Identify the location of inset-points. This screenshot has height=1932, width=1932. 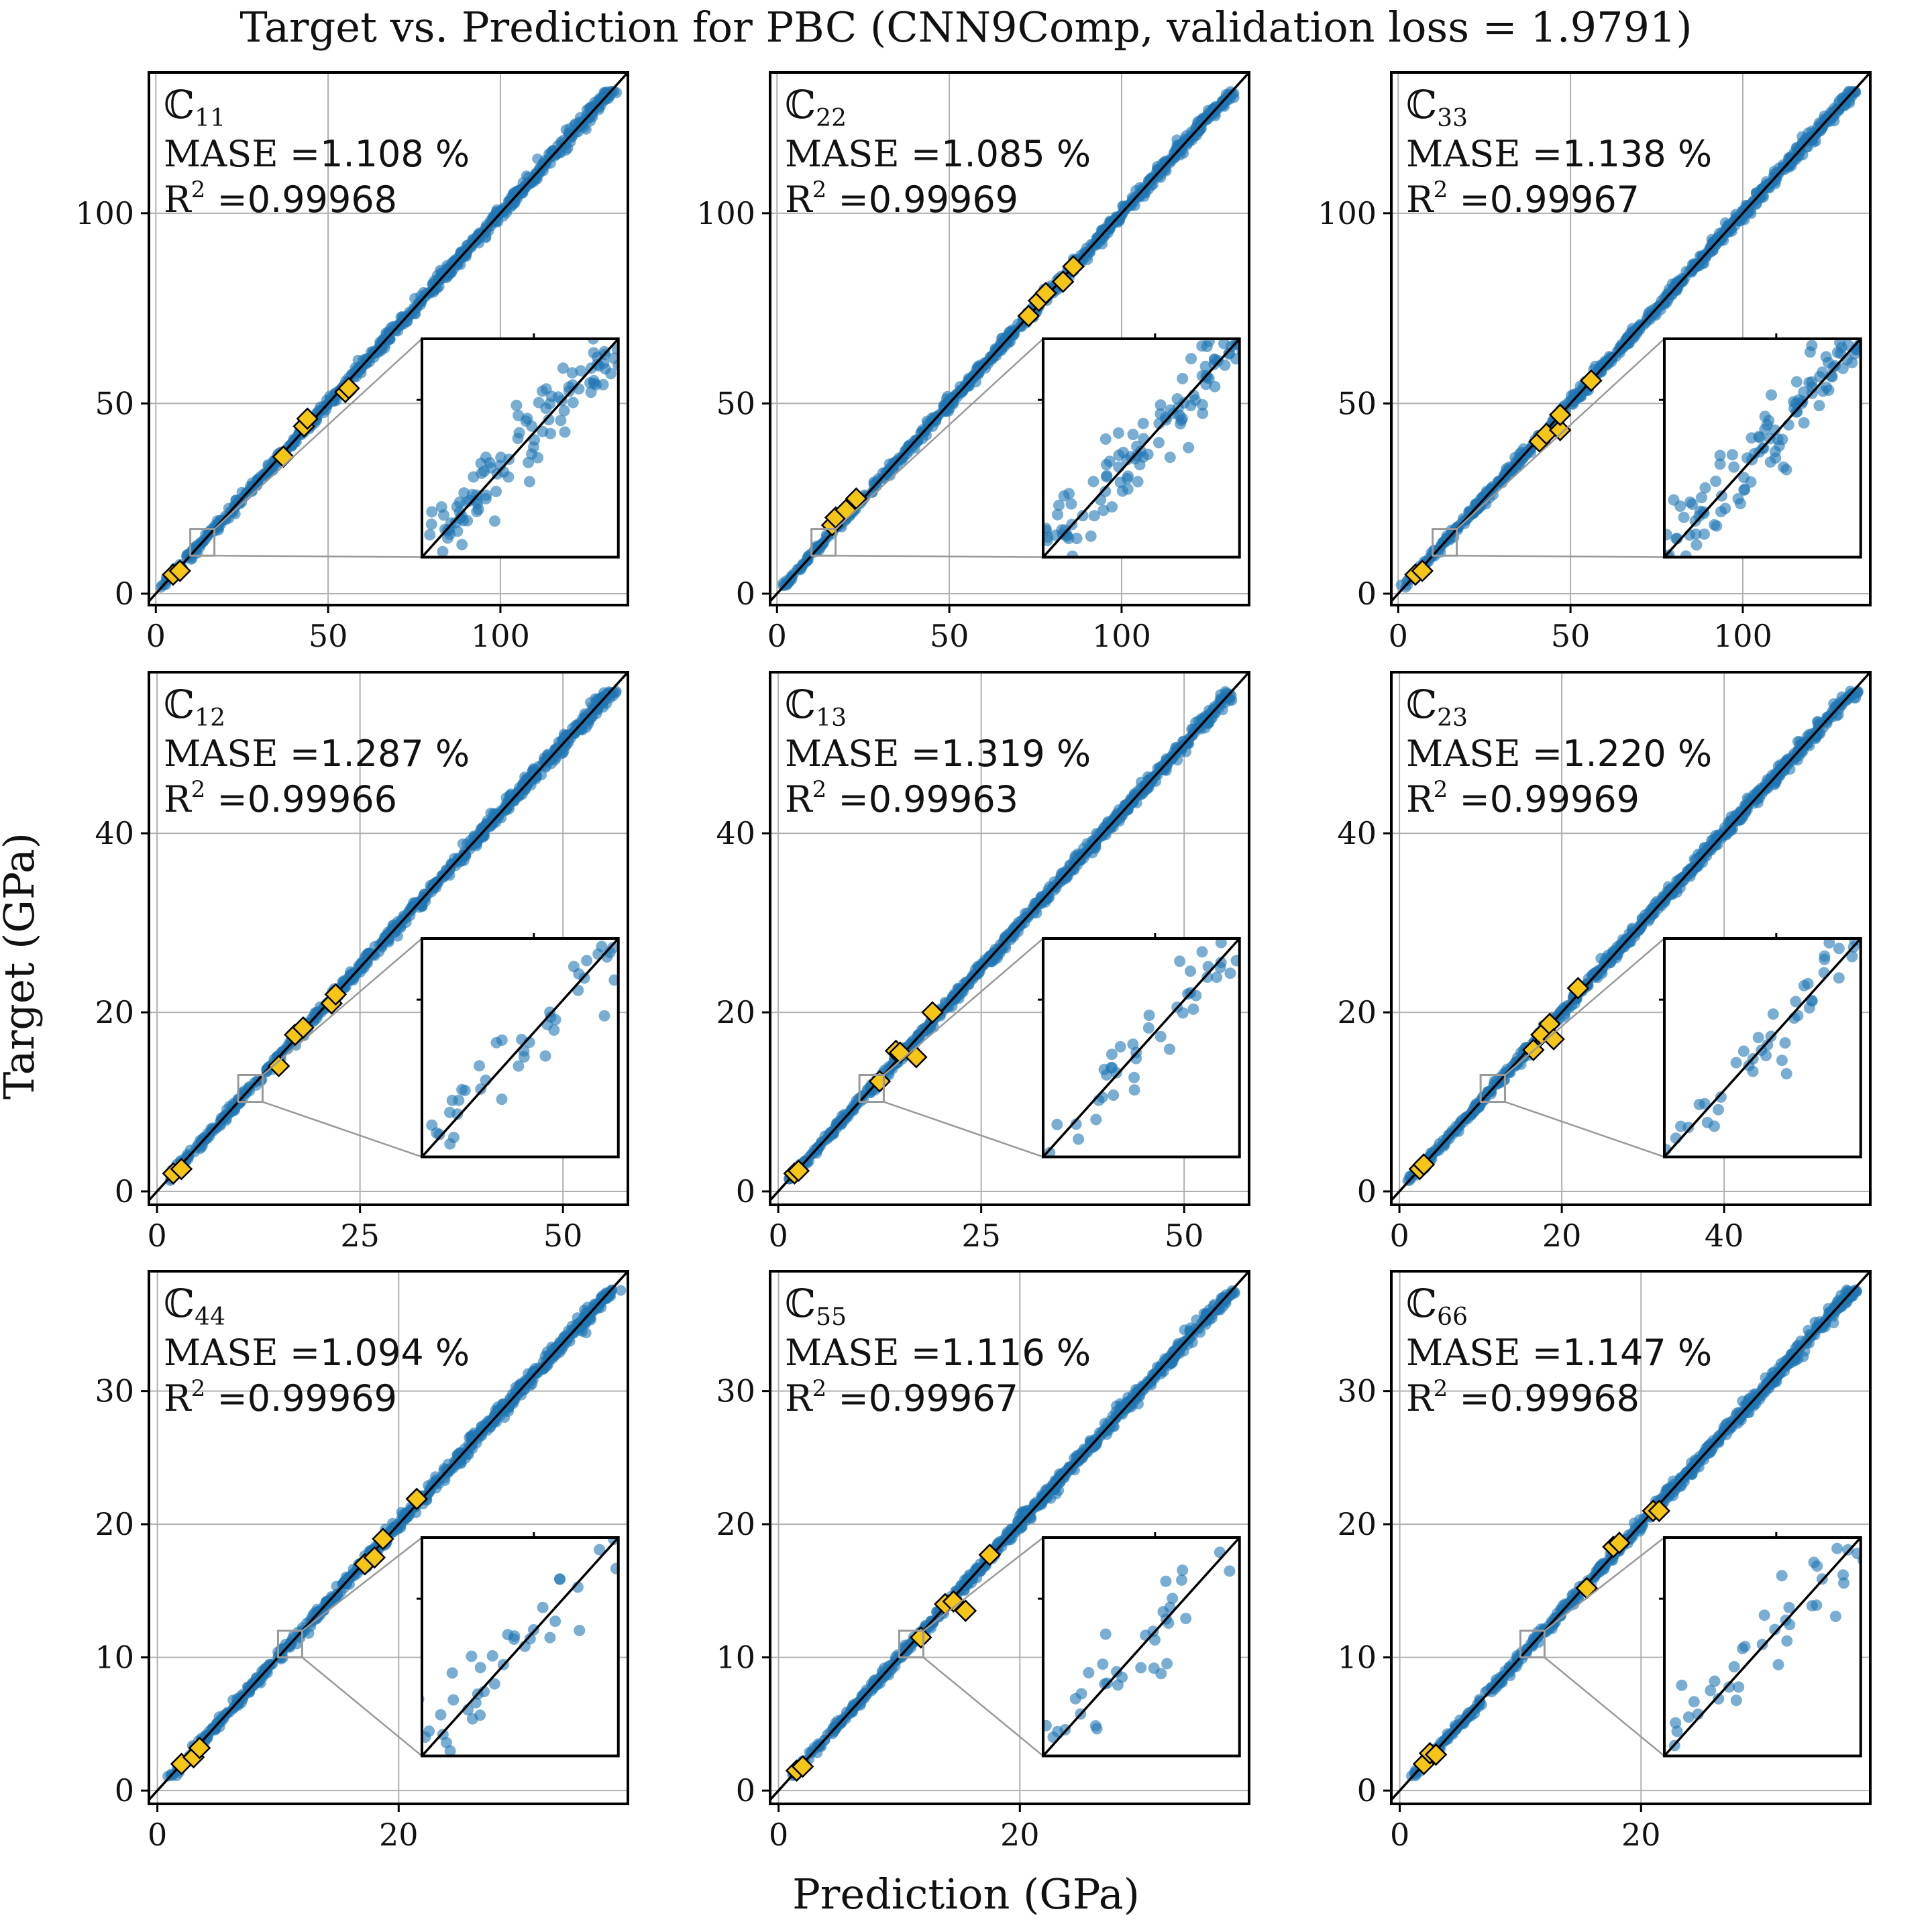
(1762, 1047).